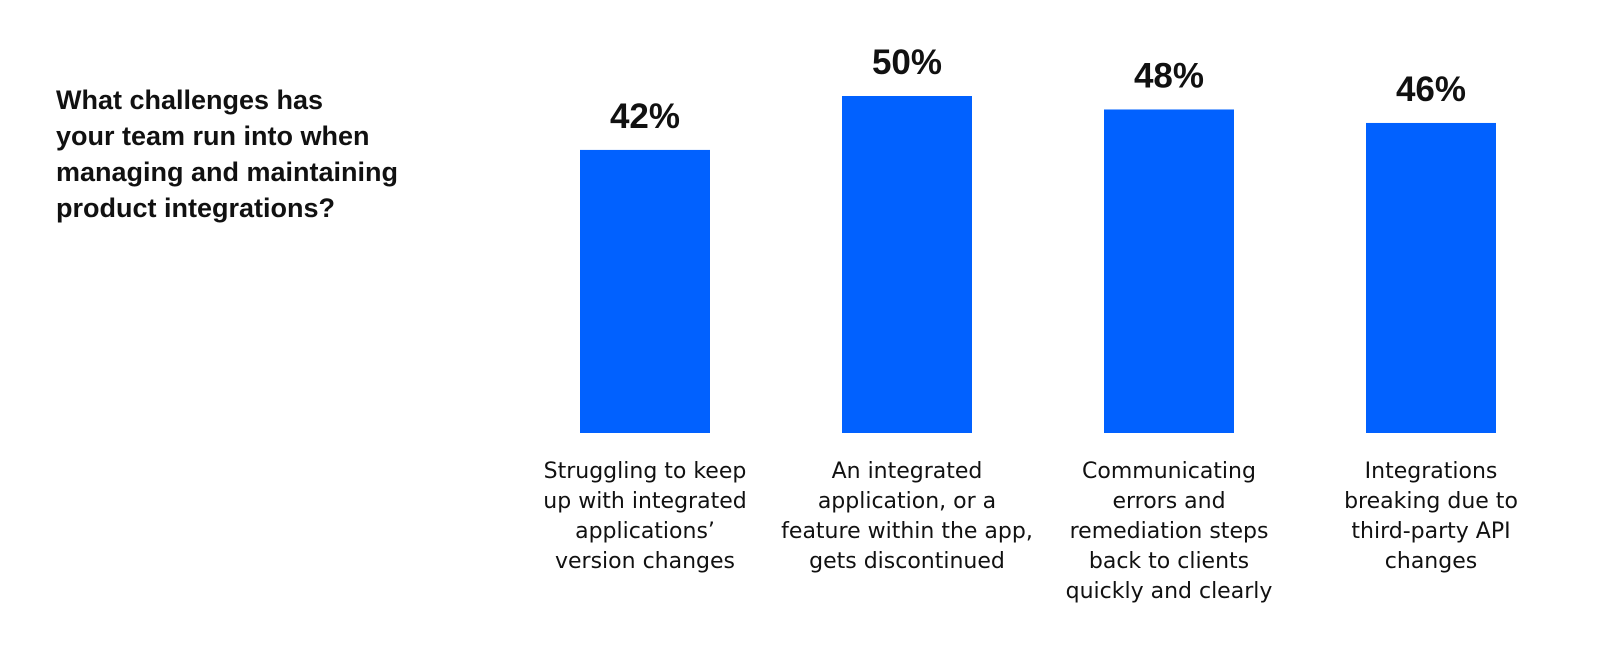  I want to click on category-label-line: quickly and clearly, so click(1169, 591).